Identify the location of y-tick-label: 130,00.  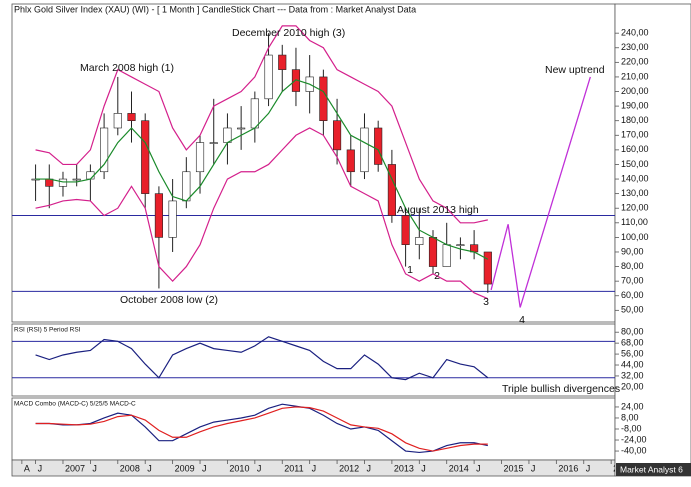
(635, 193).